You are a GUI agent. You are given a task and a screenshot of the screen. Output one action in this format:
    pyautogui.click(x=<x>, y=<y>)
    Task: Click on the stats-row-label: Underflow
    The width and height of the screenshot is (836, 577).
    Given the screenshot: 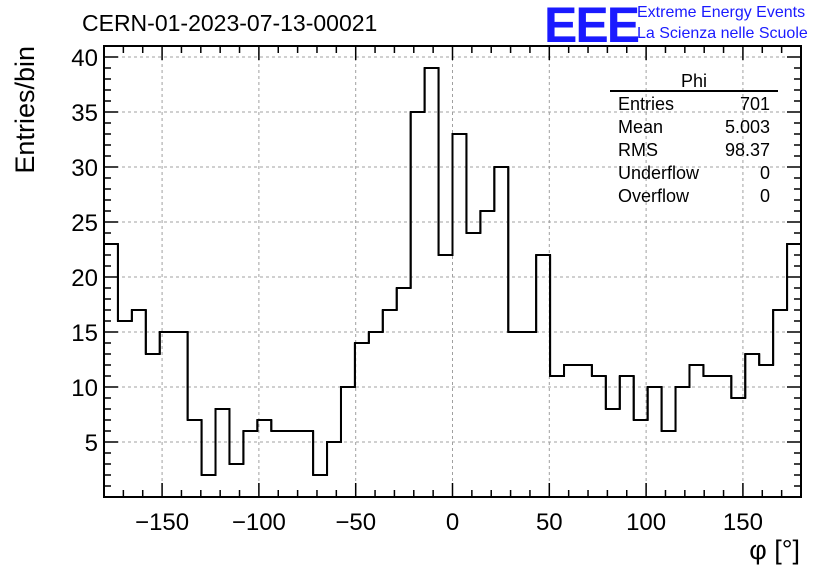 What is the action you would take?
    pyautogui.click(x=659, y=173)
    